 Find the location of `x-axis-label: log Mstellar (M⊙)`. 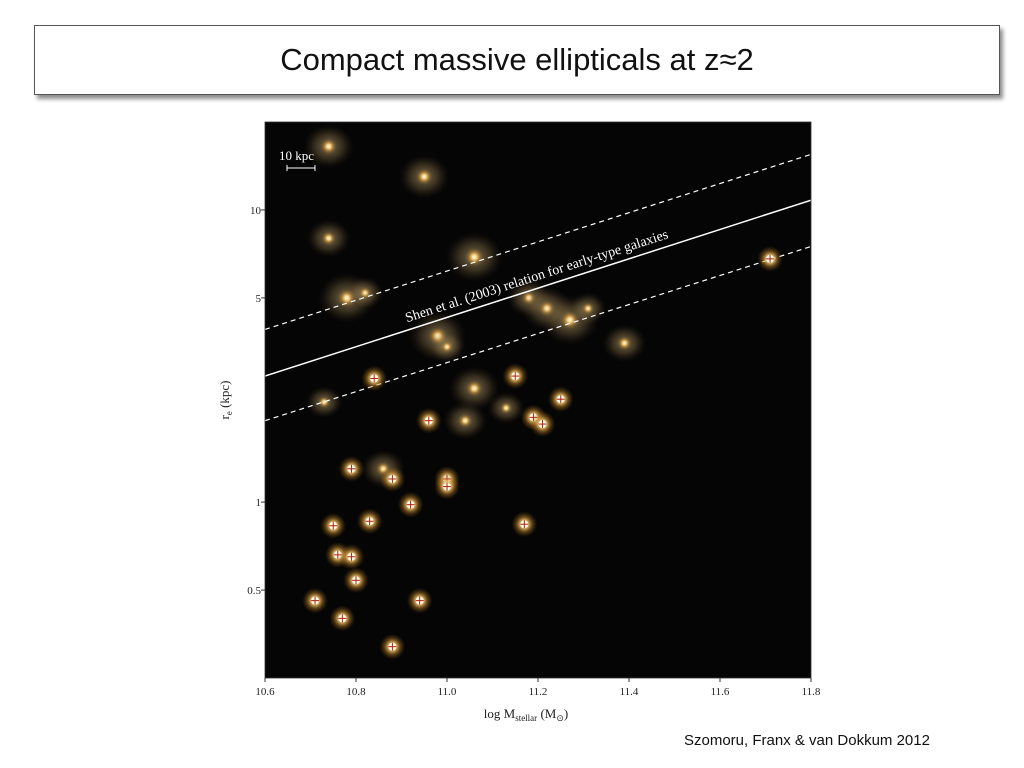

x-axis-label: log Mstellar (M⊙) is located at coordinates (526, 714).